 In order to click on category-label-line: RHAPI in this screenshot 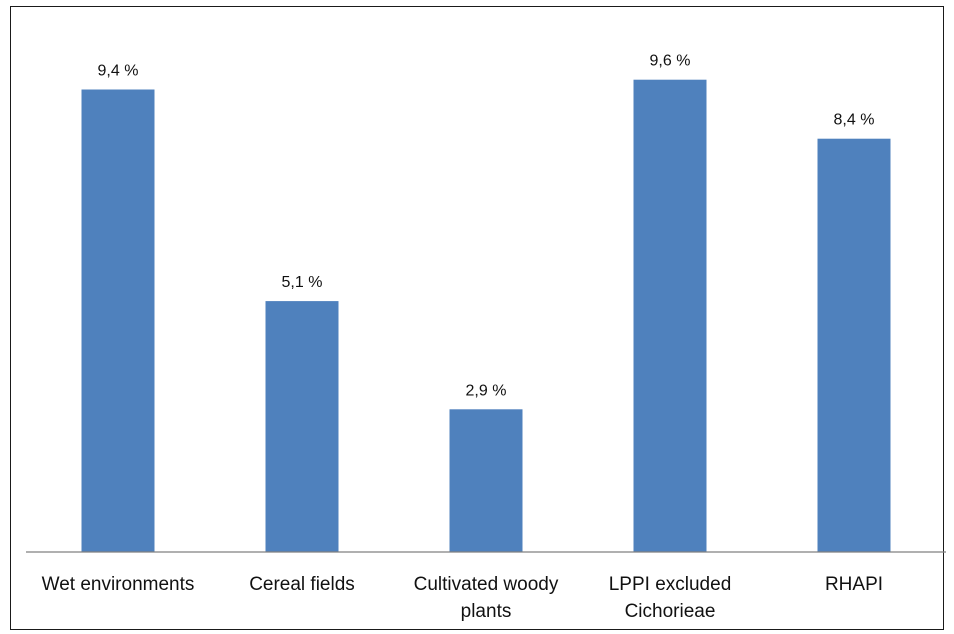, I will do `click(854, 584)`.